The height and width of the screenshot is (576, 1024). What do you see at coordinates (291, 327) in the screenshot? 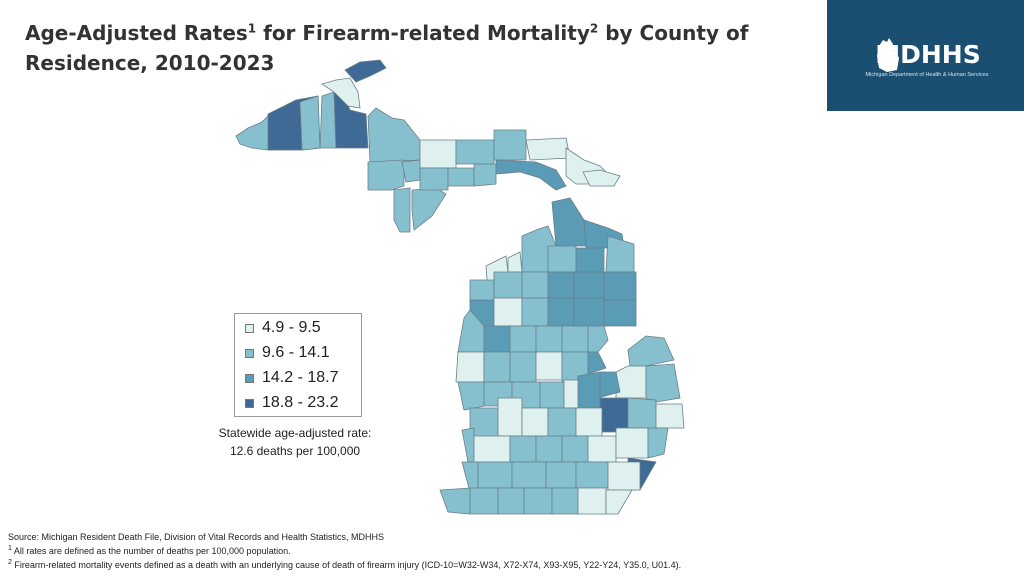
I see `legend-label: 4.9 - 9.5` at bounding box center [291, 327].